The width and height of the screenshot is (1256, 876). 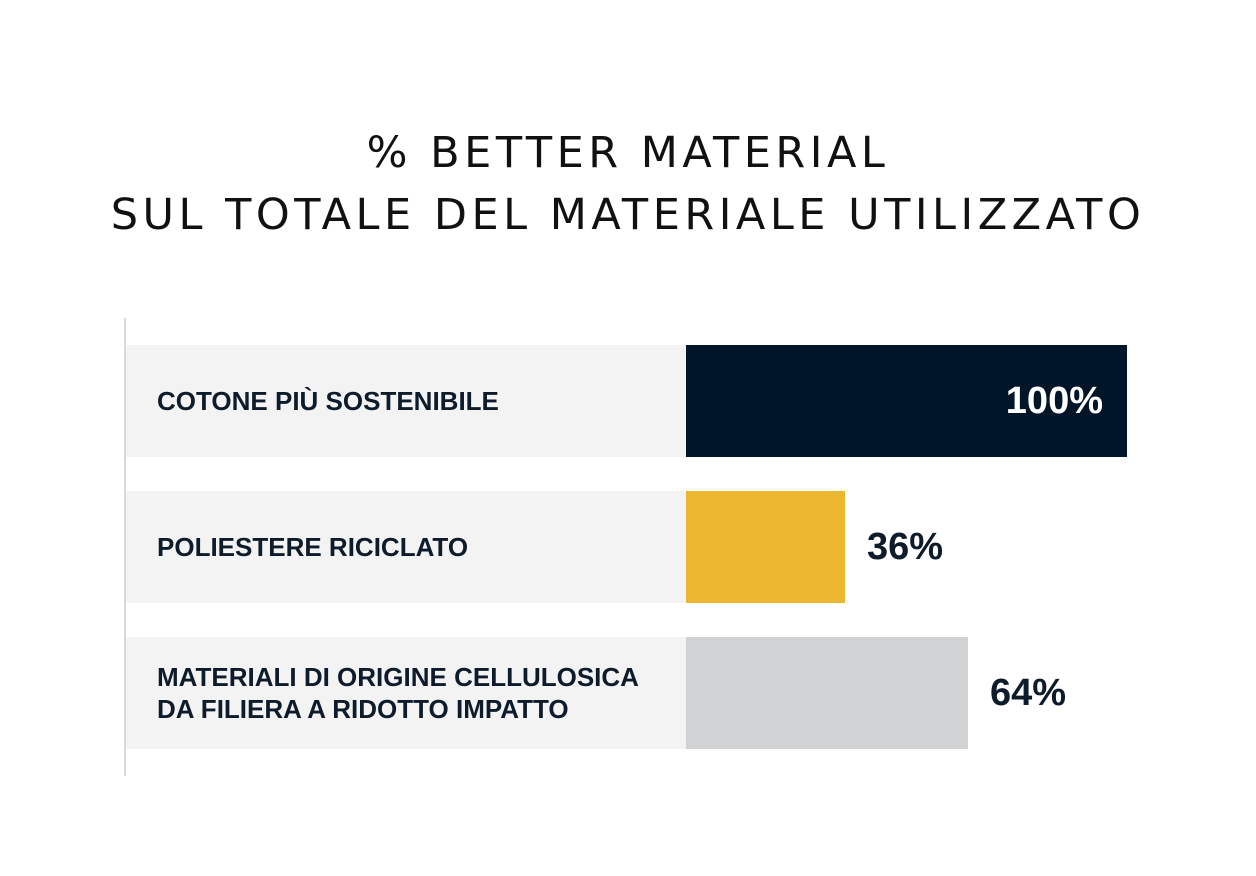 What do you see at coordinates (628, 215) in the screenshot?
I see `chart-title-line-2: SUL TOTALE DEL MATERIALE UTILIZZATO` at bounding box center [628, 215].